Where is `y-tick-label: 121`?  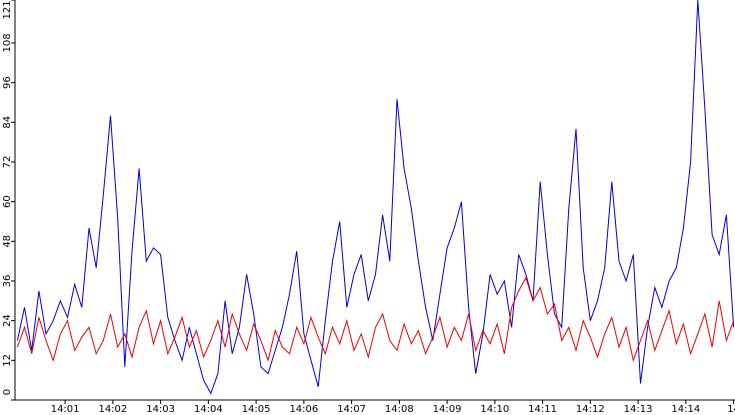
y-tick-label: 121 is located at coordinates (7, 9).